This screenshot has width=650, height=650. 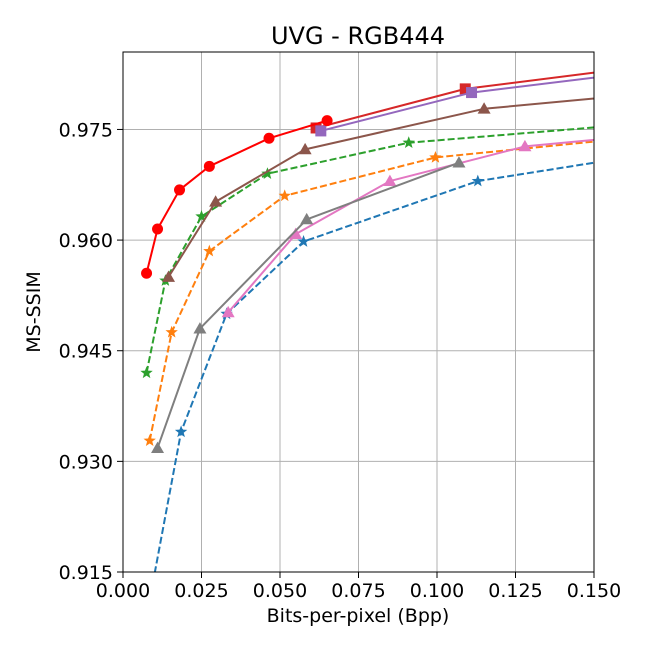 I want to click on x-tick-label: 0.025, so click(x=201, y=591).